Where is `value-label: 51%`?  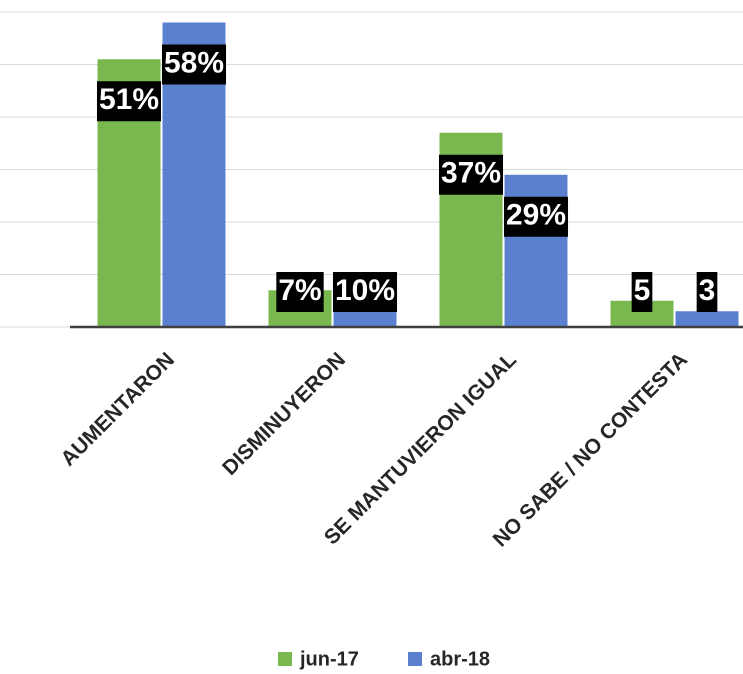 value-label: 51% is located at coordinates (129, 101).